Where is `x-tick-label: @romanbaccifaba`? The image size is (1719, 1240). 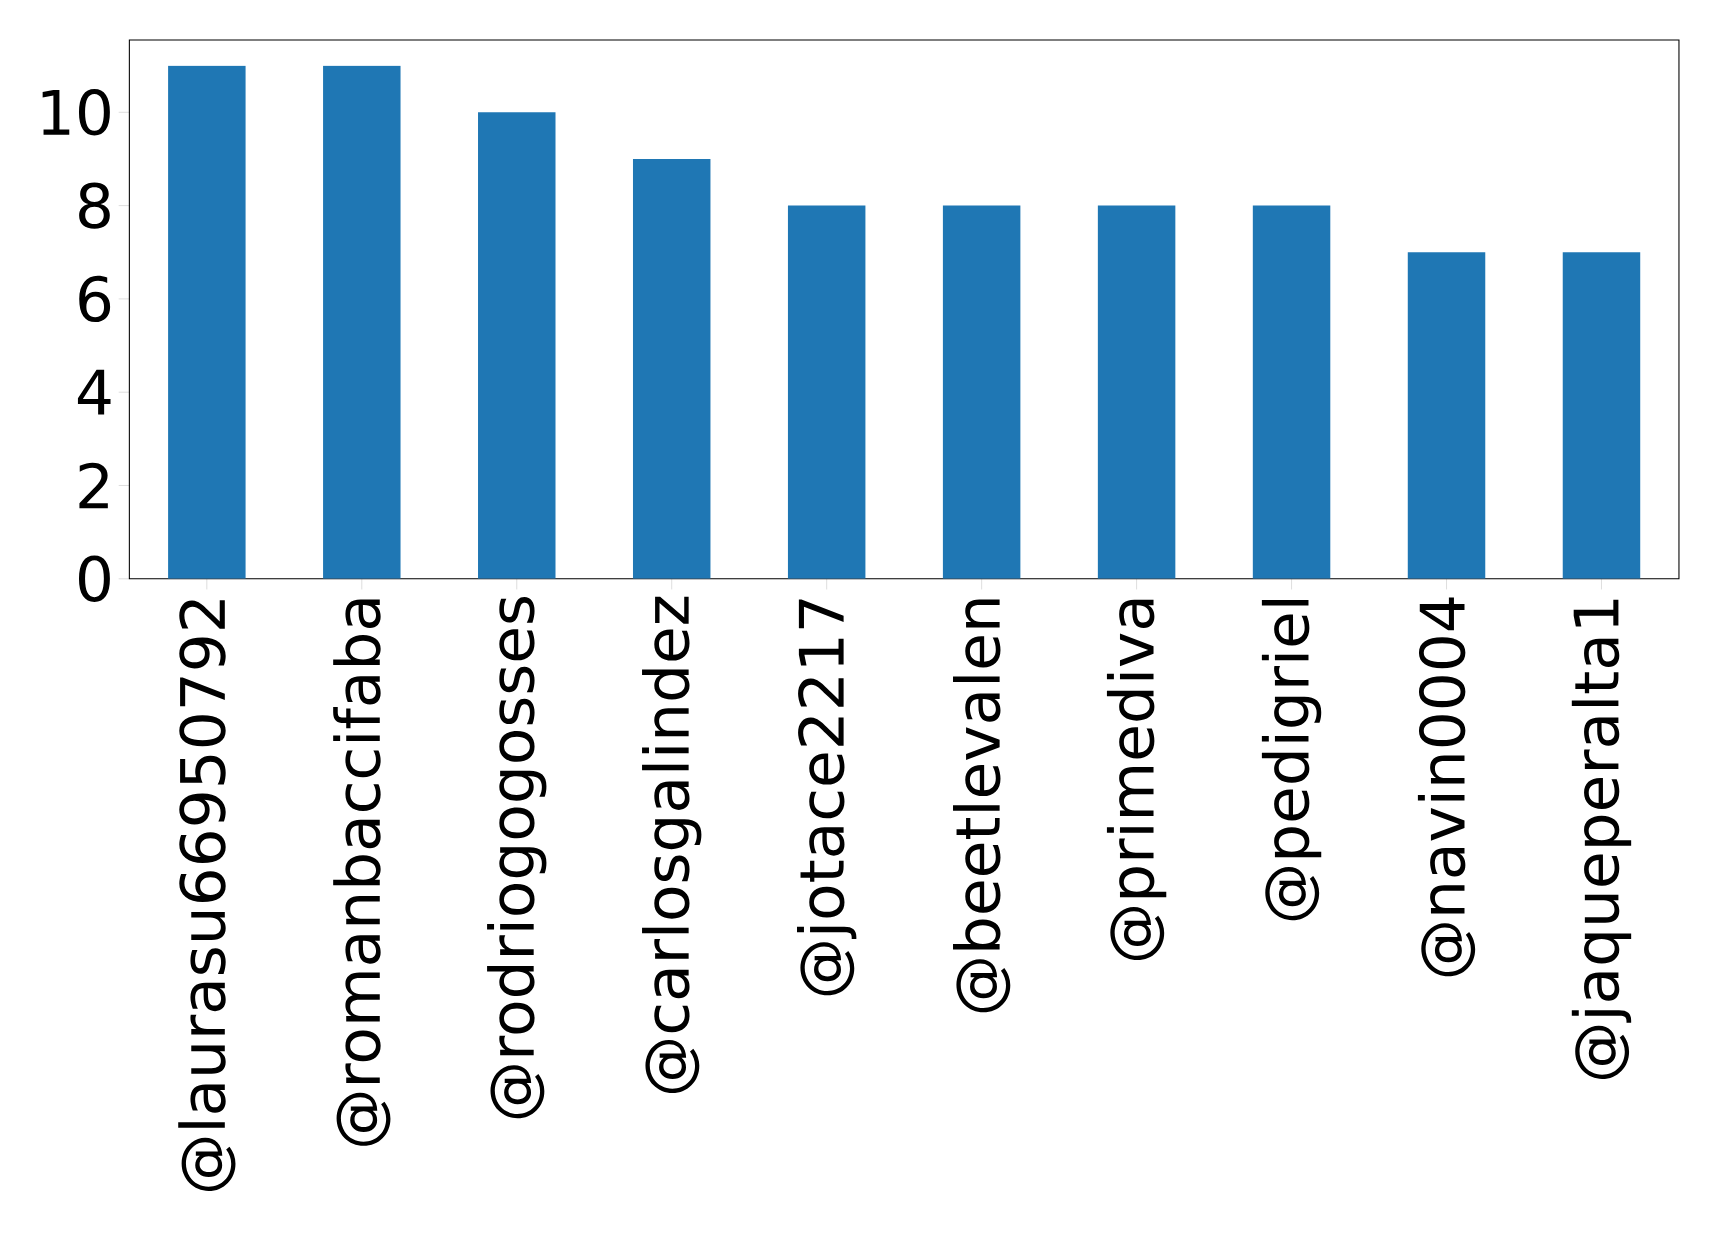 x-tick-label: @romanbaccifaba is located at coordinates (362, 872).